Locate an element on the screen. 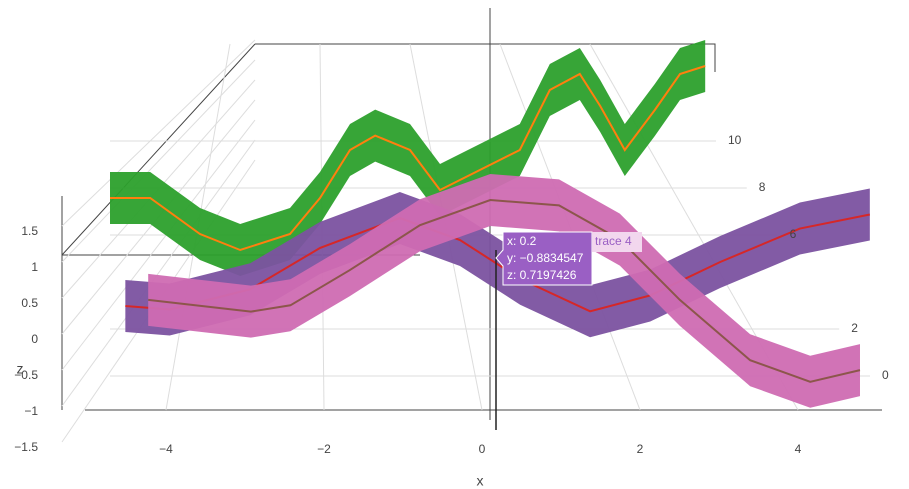  y-tick-label: 6 is located at coordinates (793, 234).